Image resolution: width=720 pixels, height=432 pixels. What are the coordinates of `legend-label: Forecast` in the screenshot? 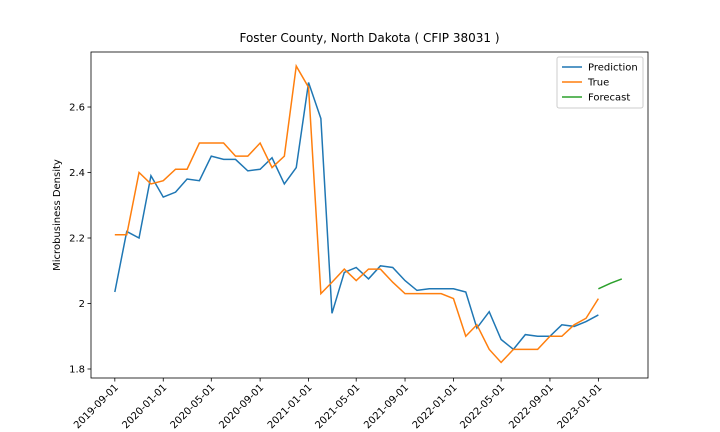 It's located at (609, 98).